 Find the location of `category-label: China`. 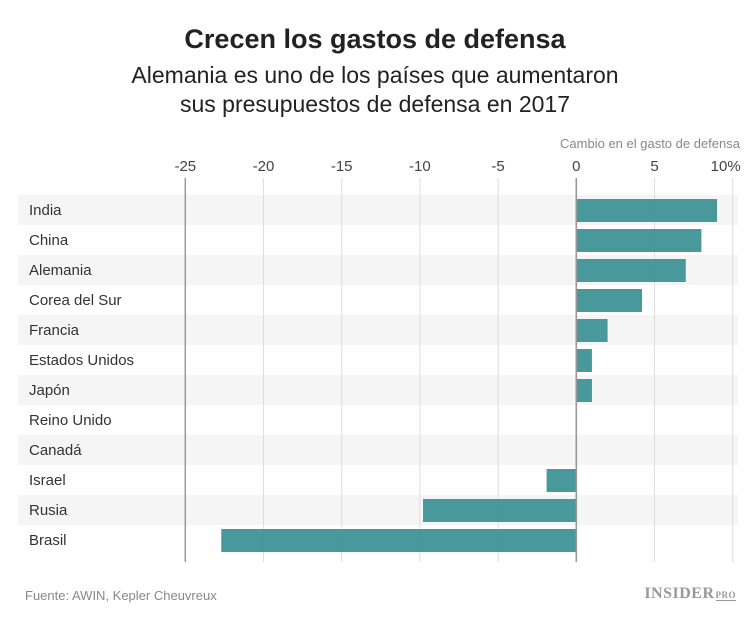

category-label: China is located at coordinates (49, 240).